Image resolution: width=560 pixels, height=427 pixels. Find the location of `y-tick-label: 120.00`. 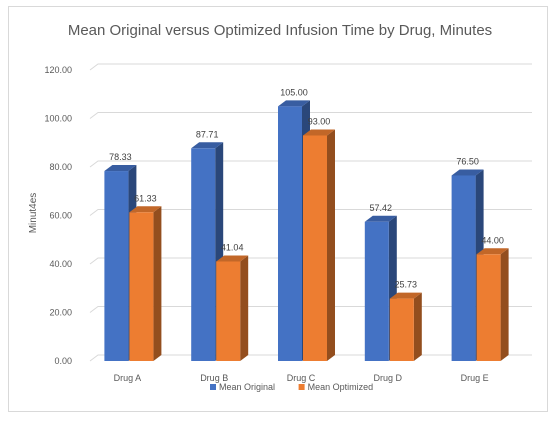

y-tick-label: 120.00 is located at coordinates (58, 70).